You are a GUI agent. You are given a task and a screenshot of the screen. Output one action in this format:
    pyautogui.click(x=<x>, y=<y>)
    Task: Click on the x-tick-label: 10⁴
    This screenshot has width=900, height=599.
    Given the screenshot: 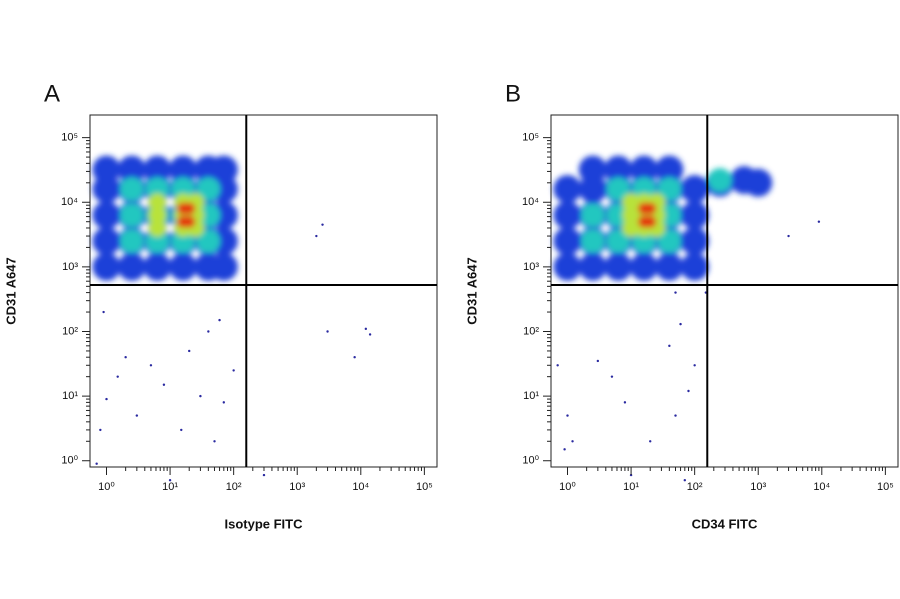 What is the action you would take?
    pyautogui.click(x=360, y=487)
    